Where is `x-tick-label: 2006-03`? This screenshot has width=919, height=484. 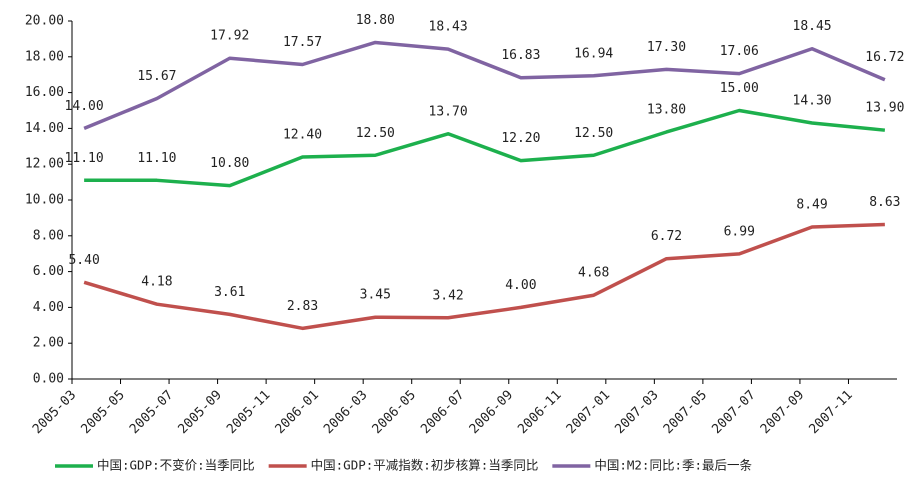 x-tick-label: 2006-03 is located at coordinates (345, 412).